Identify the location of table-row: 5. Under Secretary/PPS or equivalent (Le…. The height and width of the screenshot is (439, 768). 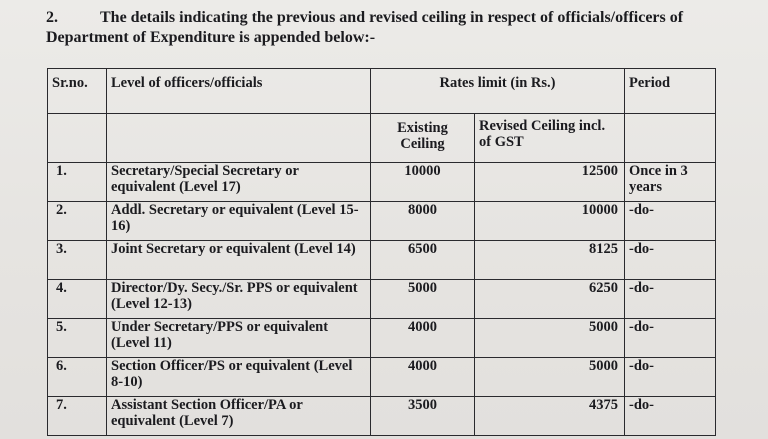
(381, 338).